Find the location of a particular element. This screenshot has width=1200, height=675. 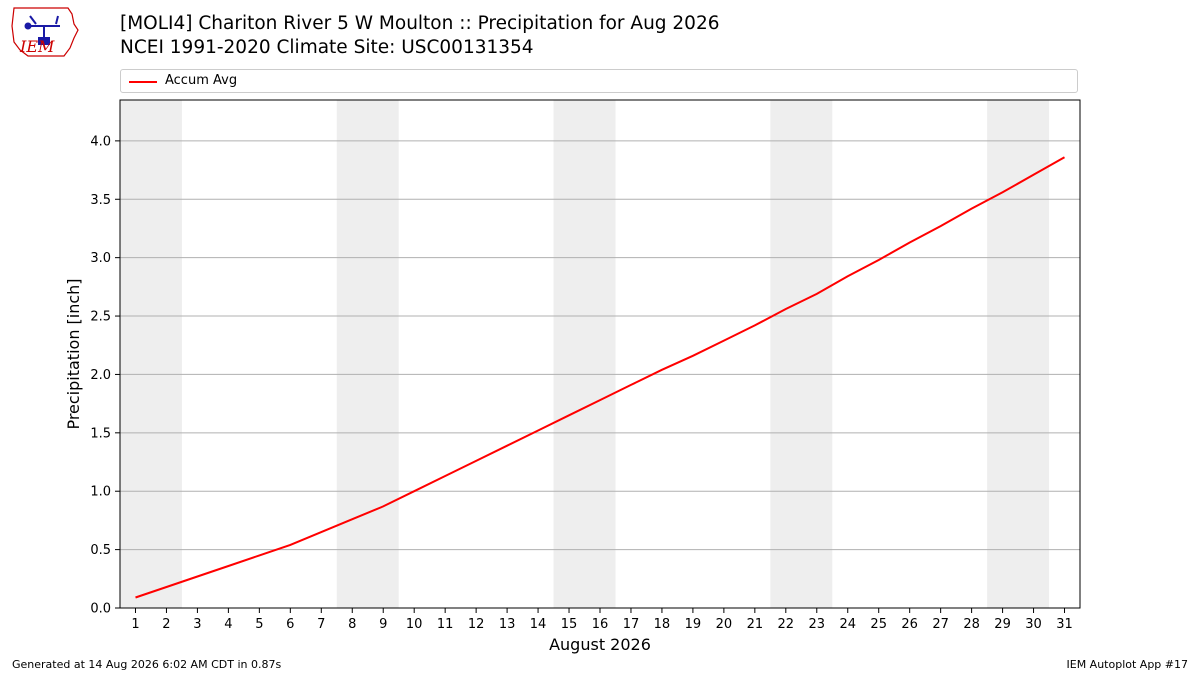

x-tick-label: 30 is located at coordinates (1033, 624).